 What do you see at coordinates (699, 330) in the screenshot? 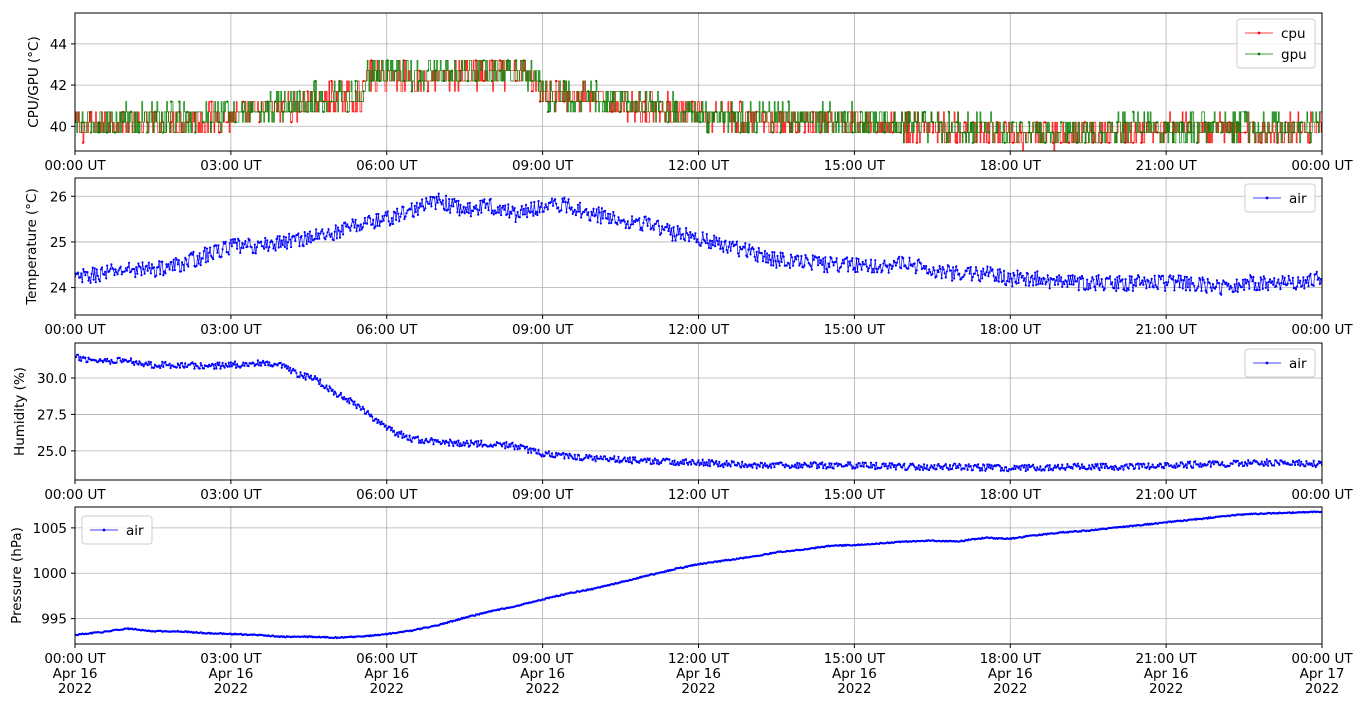
I see `x-tick-label-line: 12:00 UT` at bounding box center [699, 330].